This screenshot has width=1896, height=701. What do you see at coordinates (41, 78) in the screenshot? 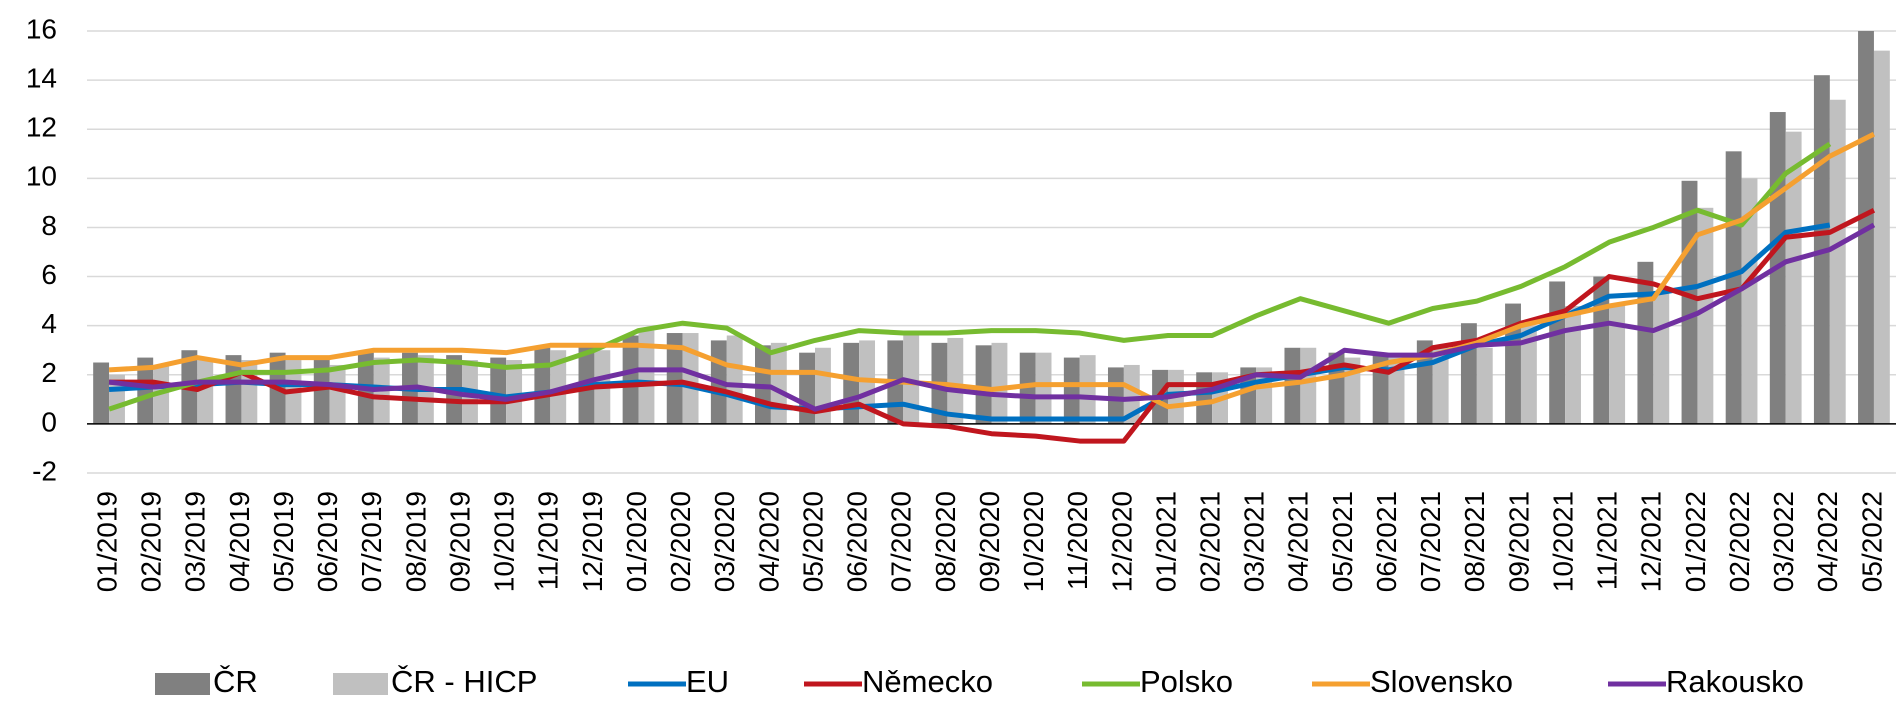
I see `y-tick-label: 14` at bounding box center [41, 78].